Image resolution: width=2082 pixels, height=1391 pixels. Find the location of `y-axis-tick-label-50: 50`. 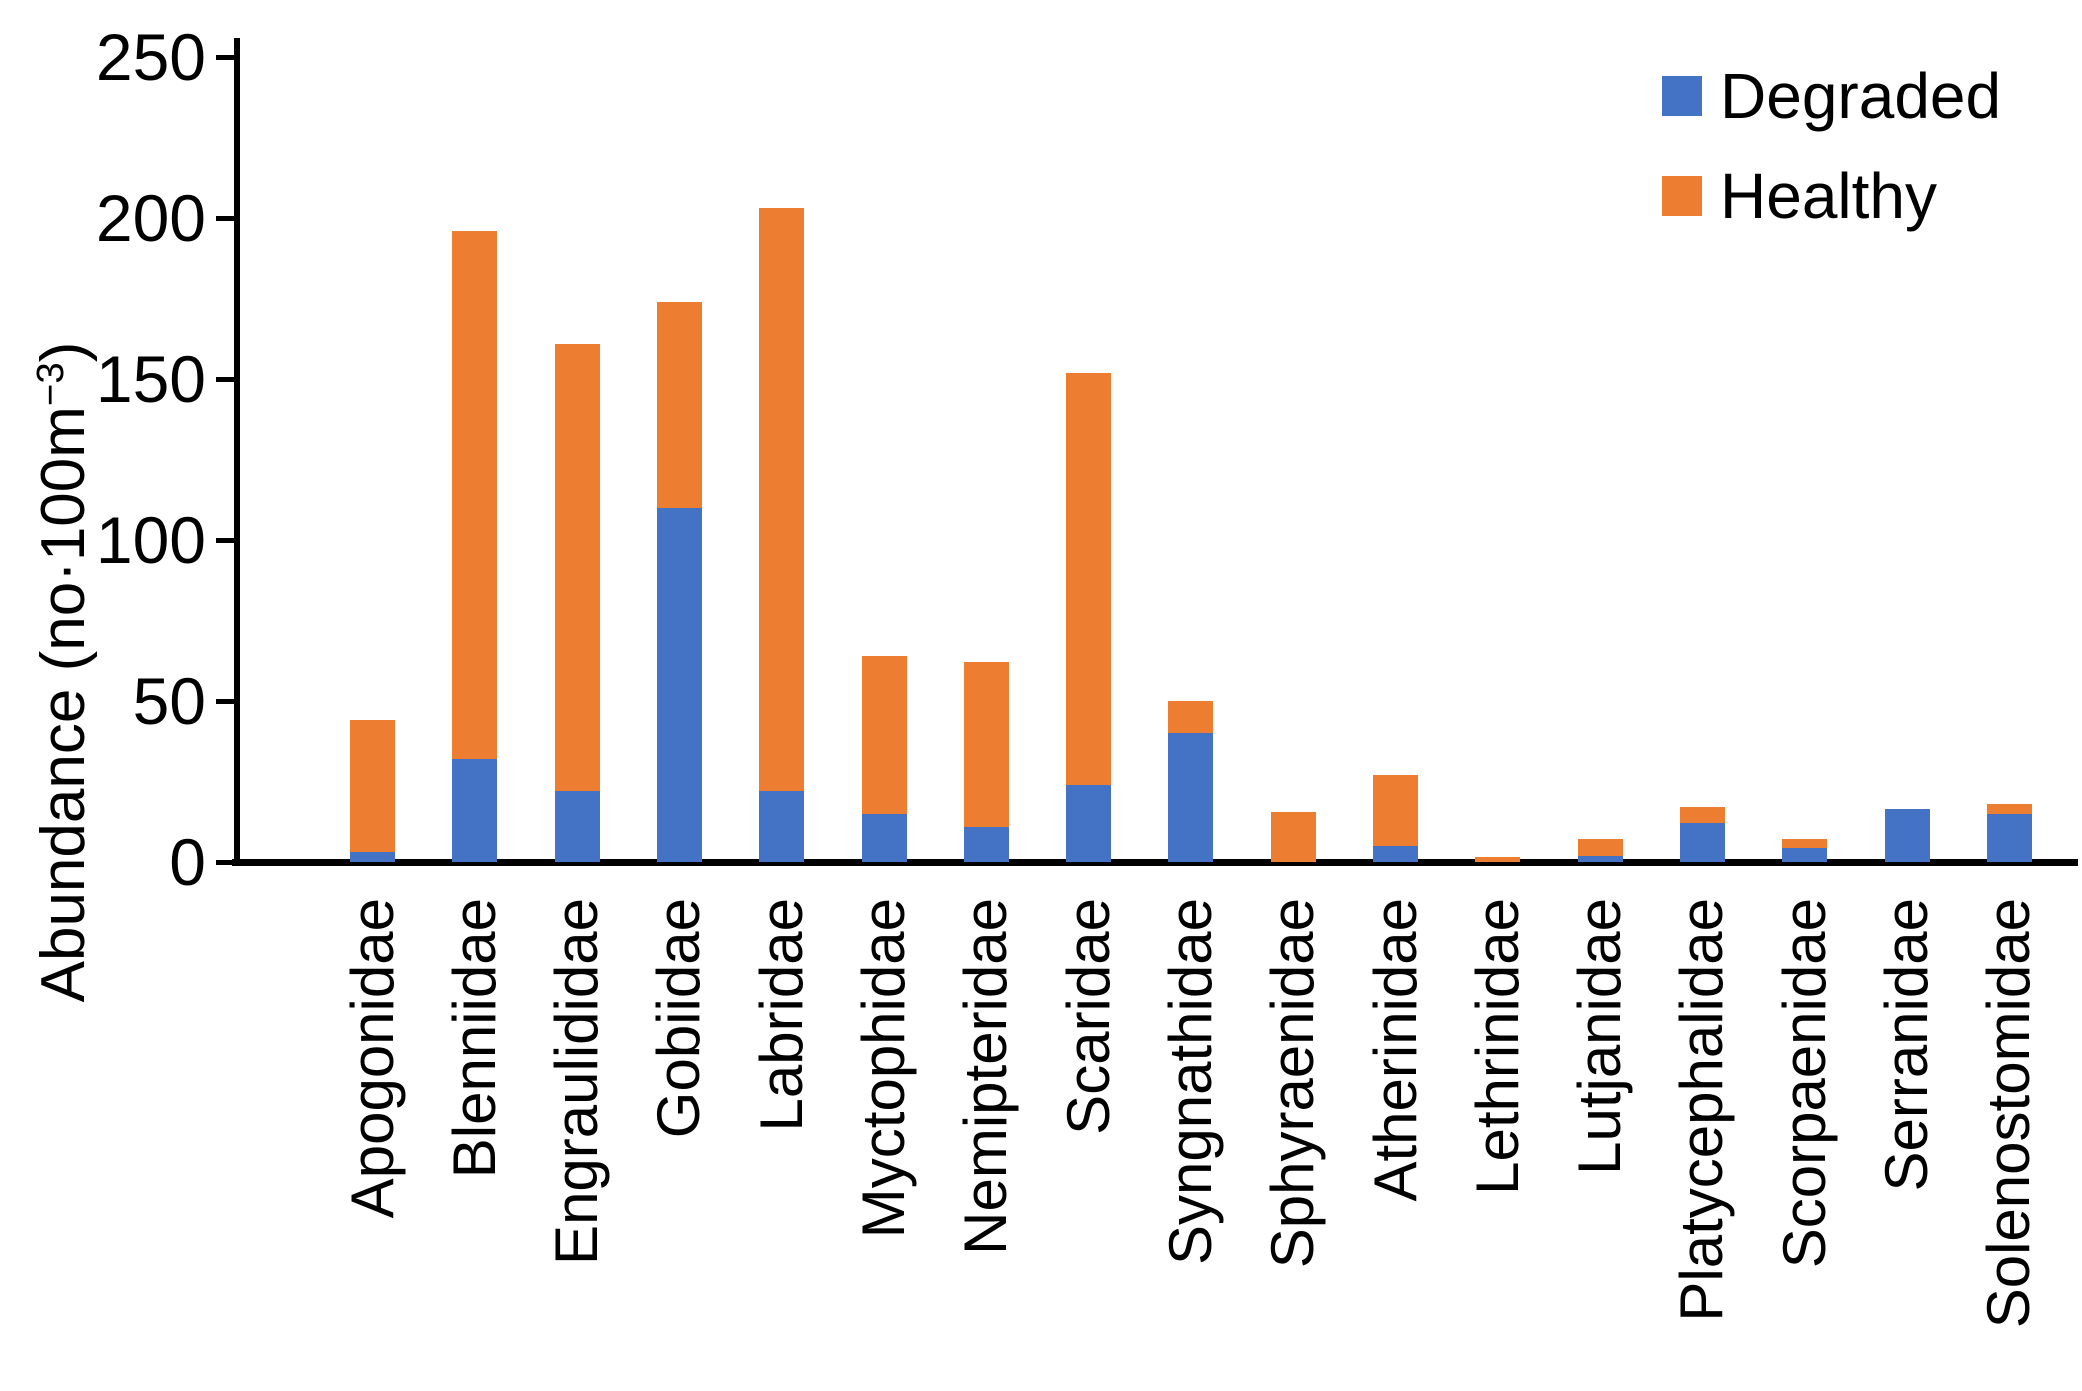

y-axis-tick-label-50: 50 is located at coordinates (169, 701).